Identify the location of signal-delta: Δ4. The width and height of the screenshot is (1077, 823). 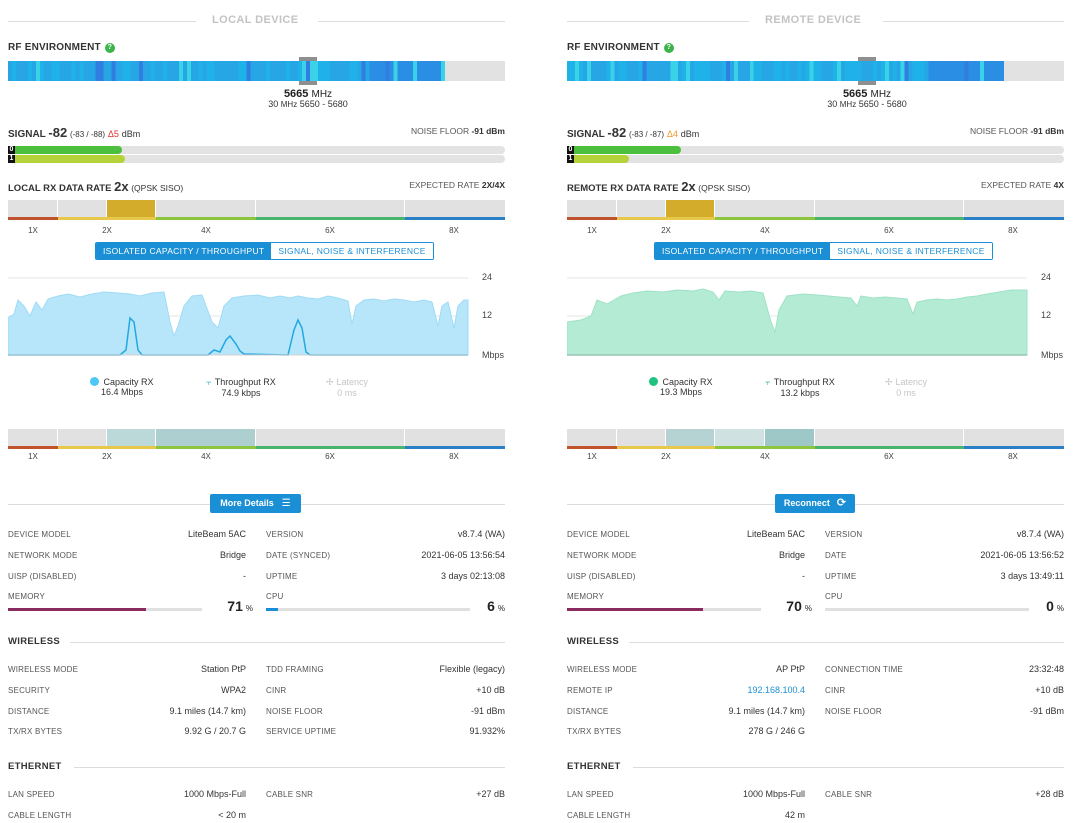
(672, 134).